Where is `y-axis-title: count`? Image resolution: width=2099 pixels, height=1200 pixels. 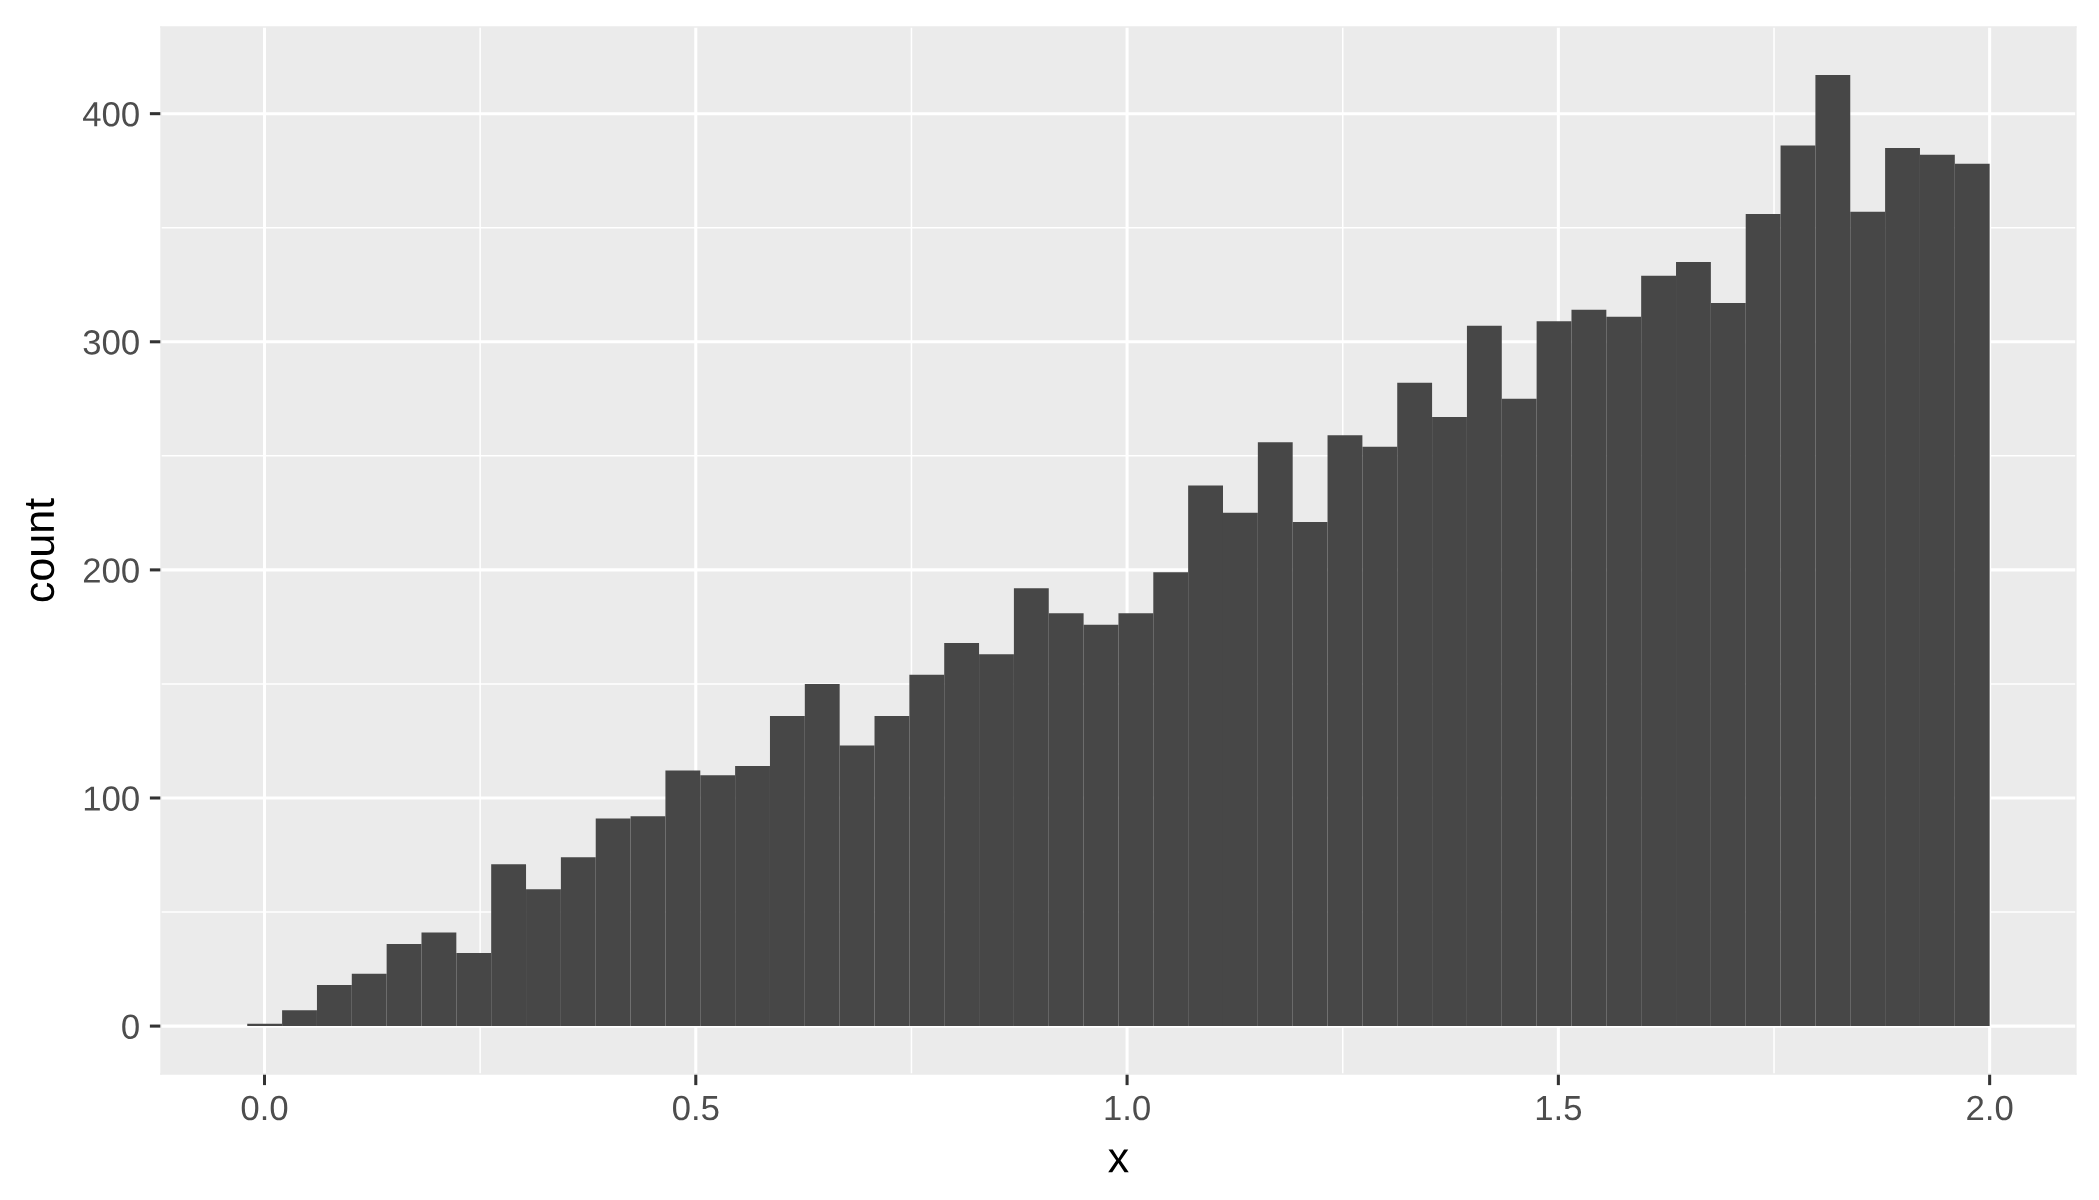 y-axis-title: count is located at coordinates (40, 550).